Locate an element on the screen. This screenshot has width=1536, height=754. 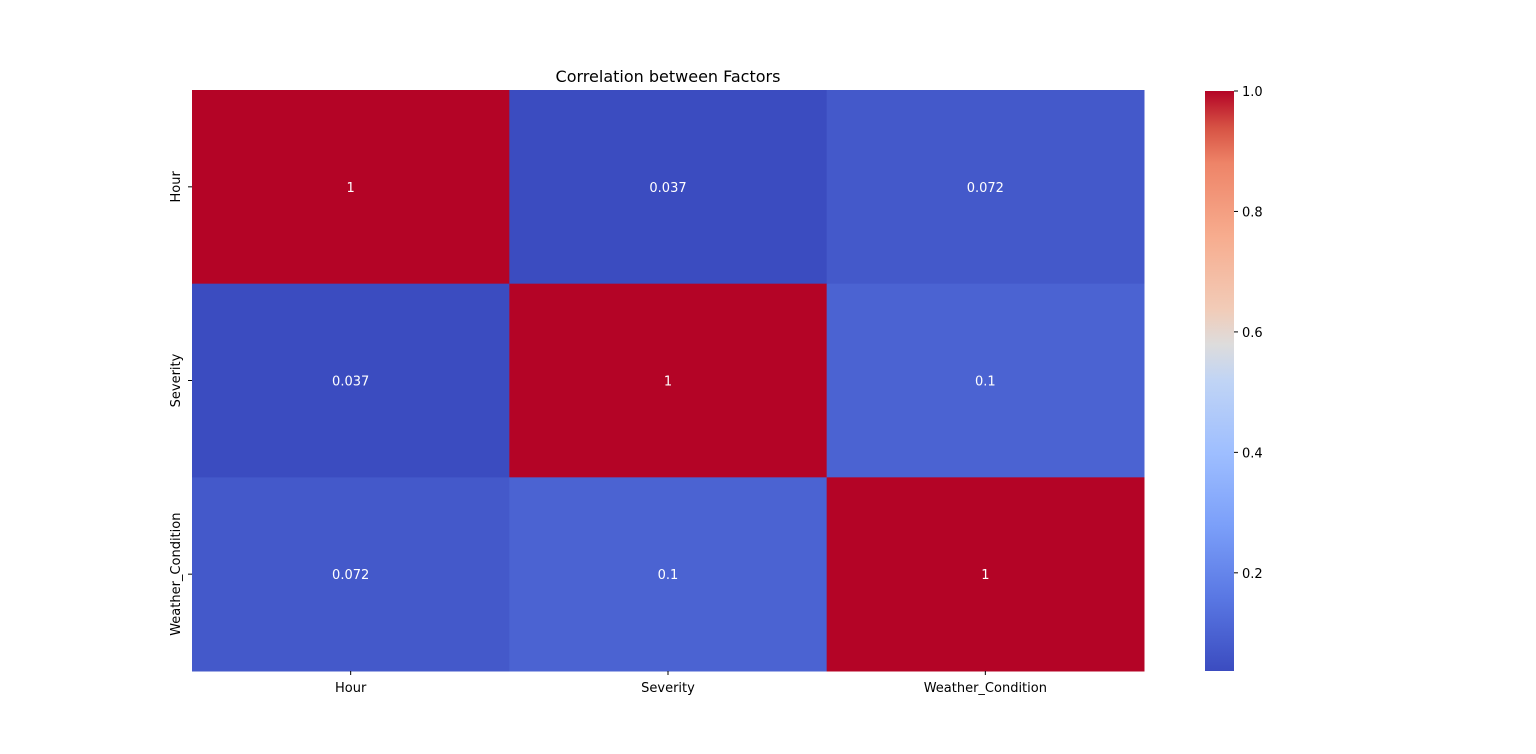
colorbar-tick-label-2: 0.6 is located at coordinates (1252, 333).